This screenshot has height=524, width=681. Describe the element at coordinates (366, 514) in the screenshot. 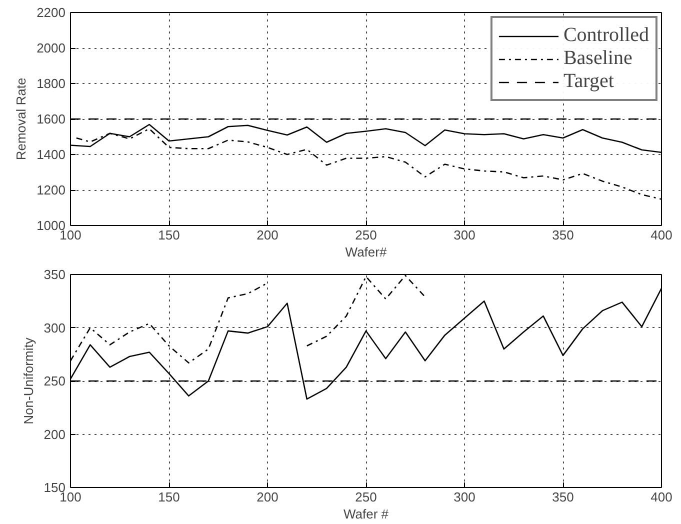

I see `x-axis-title: Wafer #` at that location.